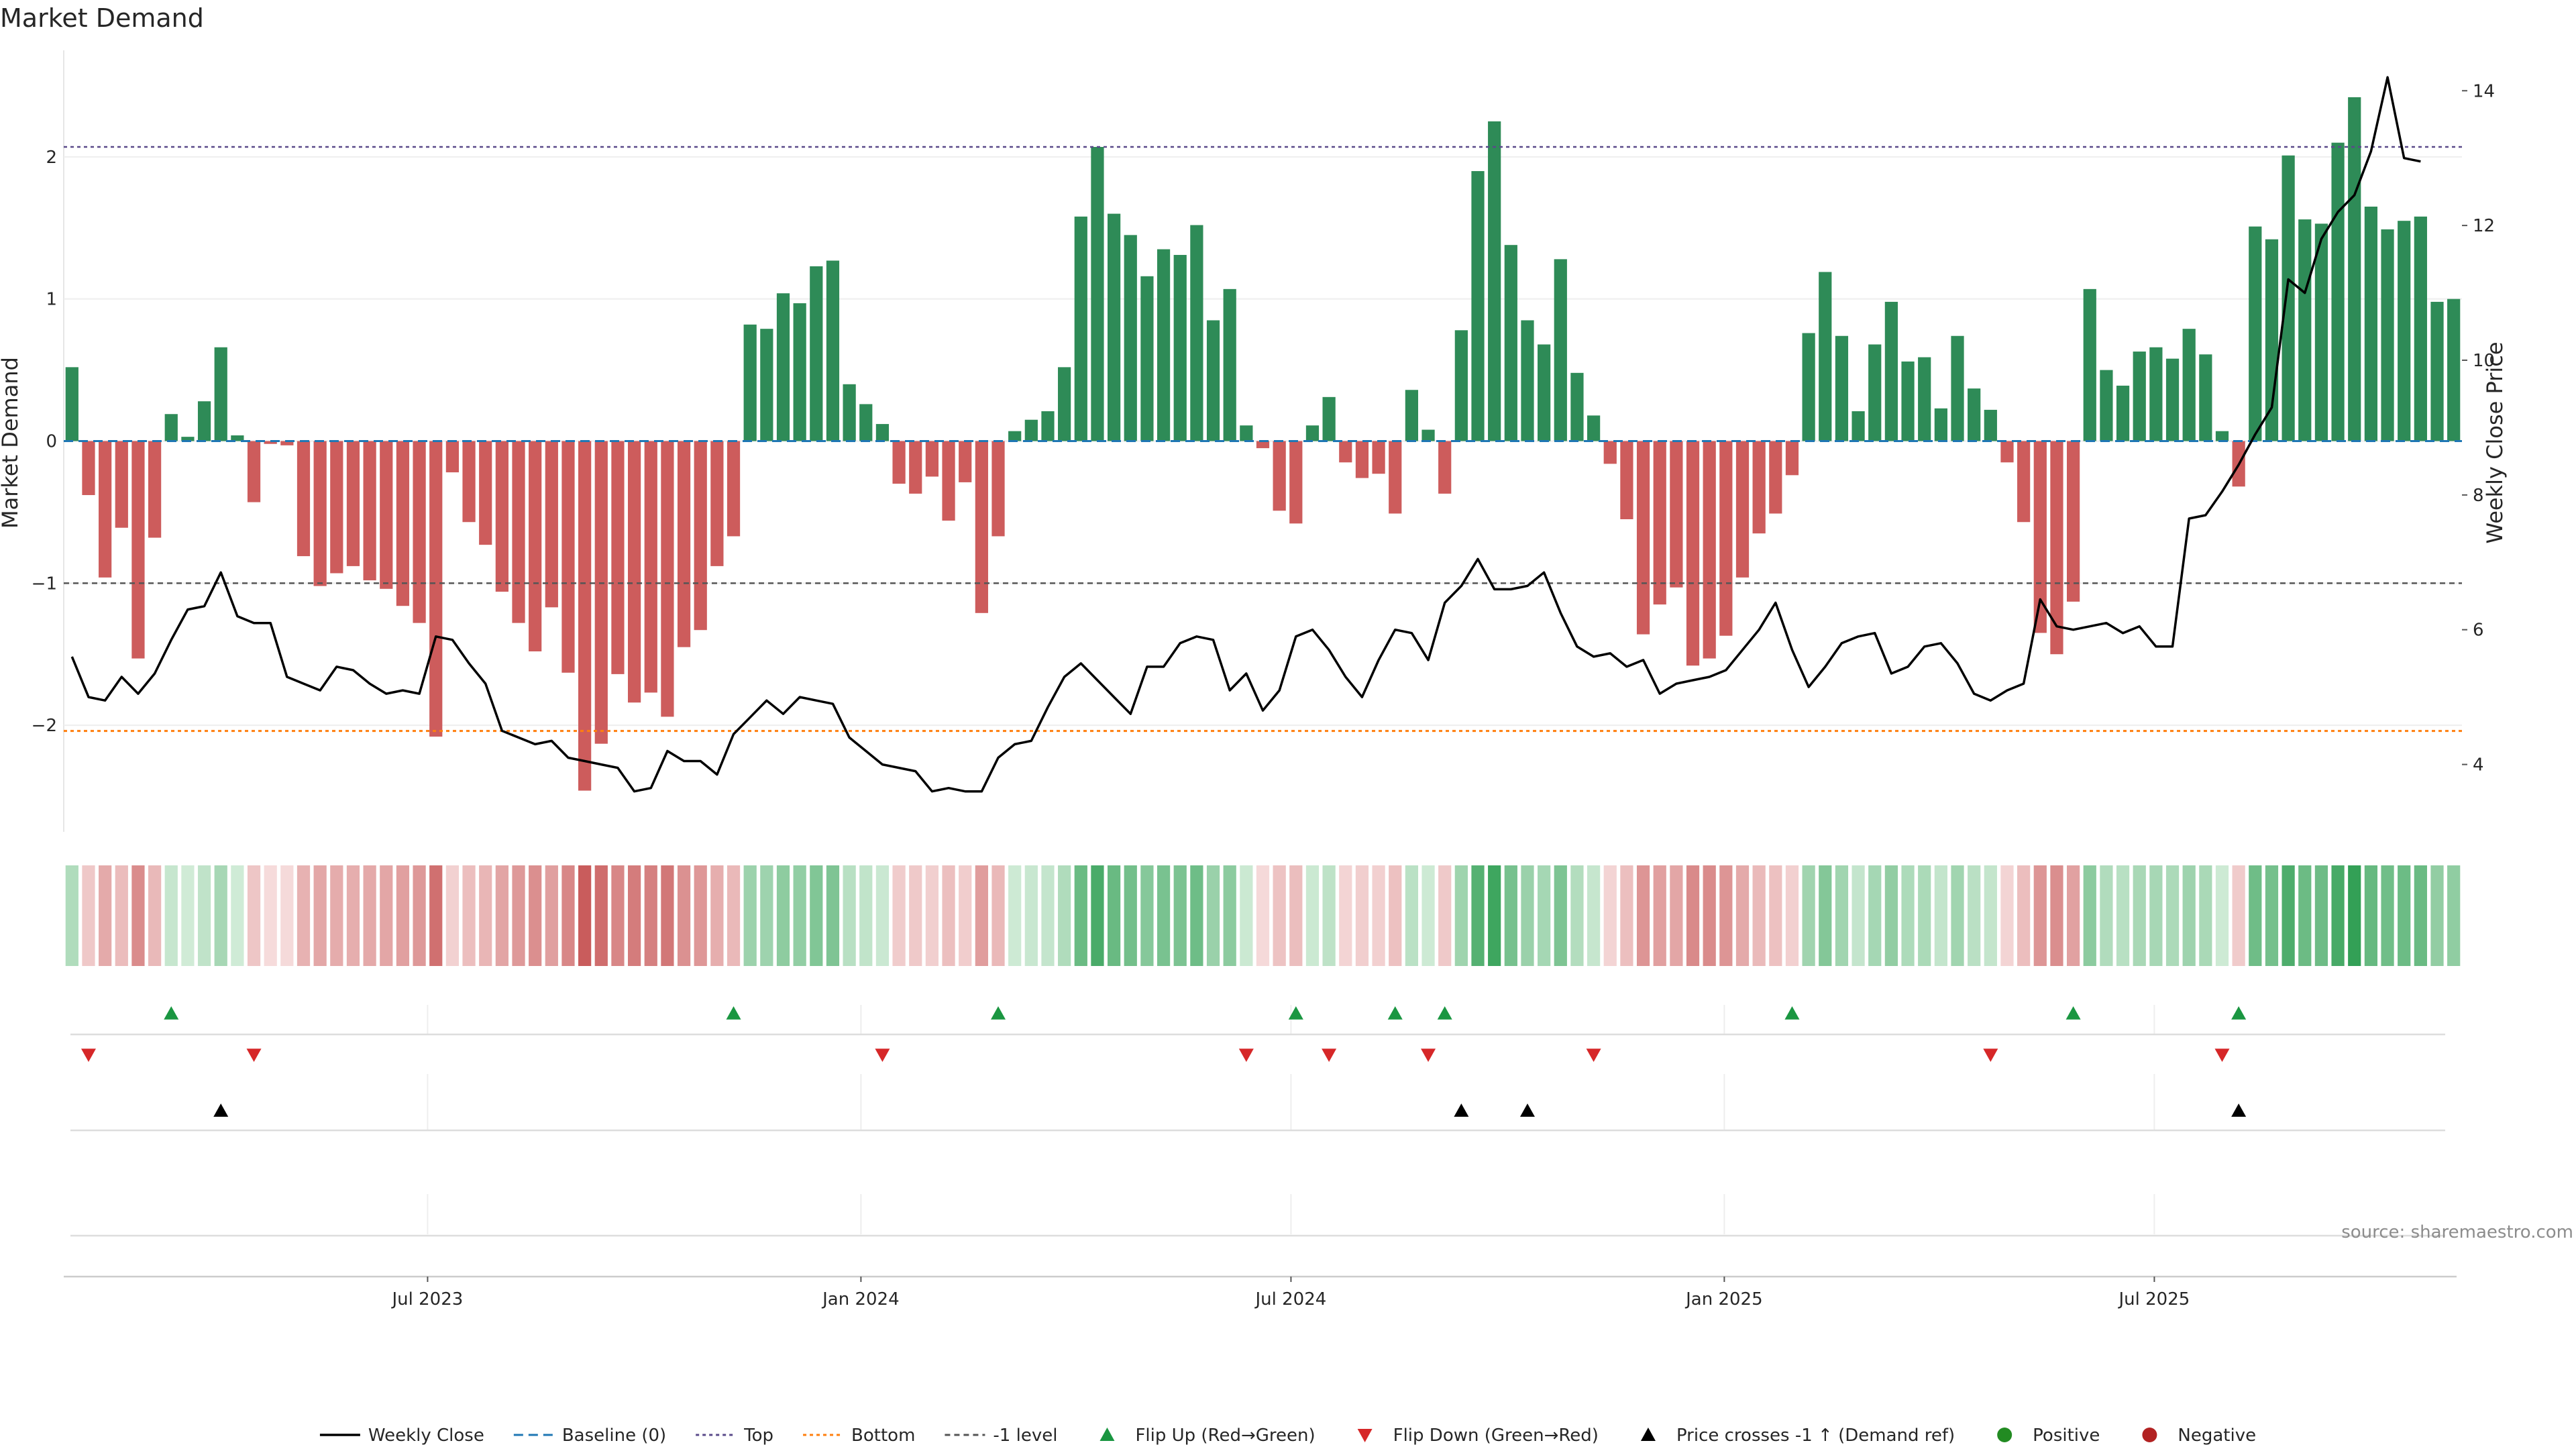 Image resolution: width=2576 pixels, height=1449 pixels. Describe the element at coordinates (1815, 1436) in the screenshot. I see `legend-label: Price crosses -1 ↑ (Demand ref)` at that location.